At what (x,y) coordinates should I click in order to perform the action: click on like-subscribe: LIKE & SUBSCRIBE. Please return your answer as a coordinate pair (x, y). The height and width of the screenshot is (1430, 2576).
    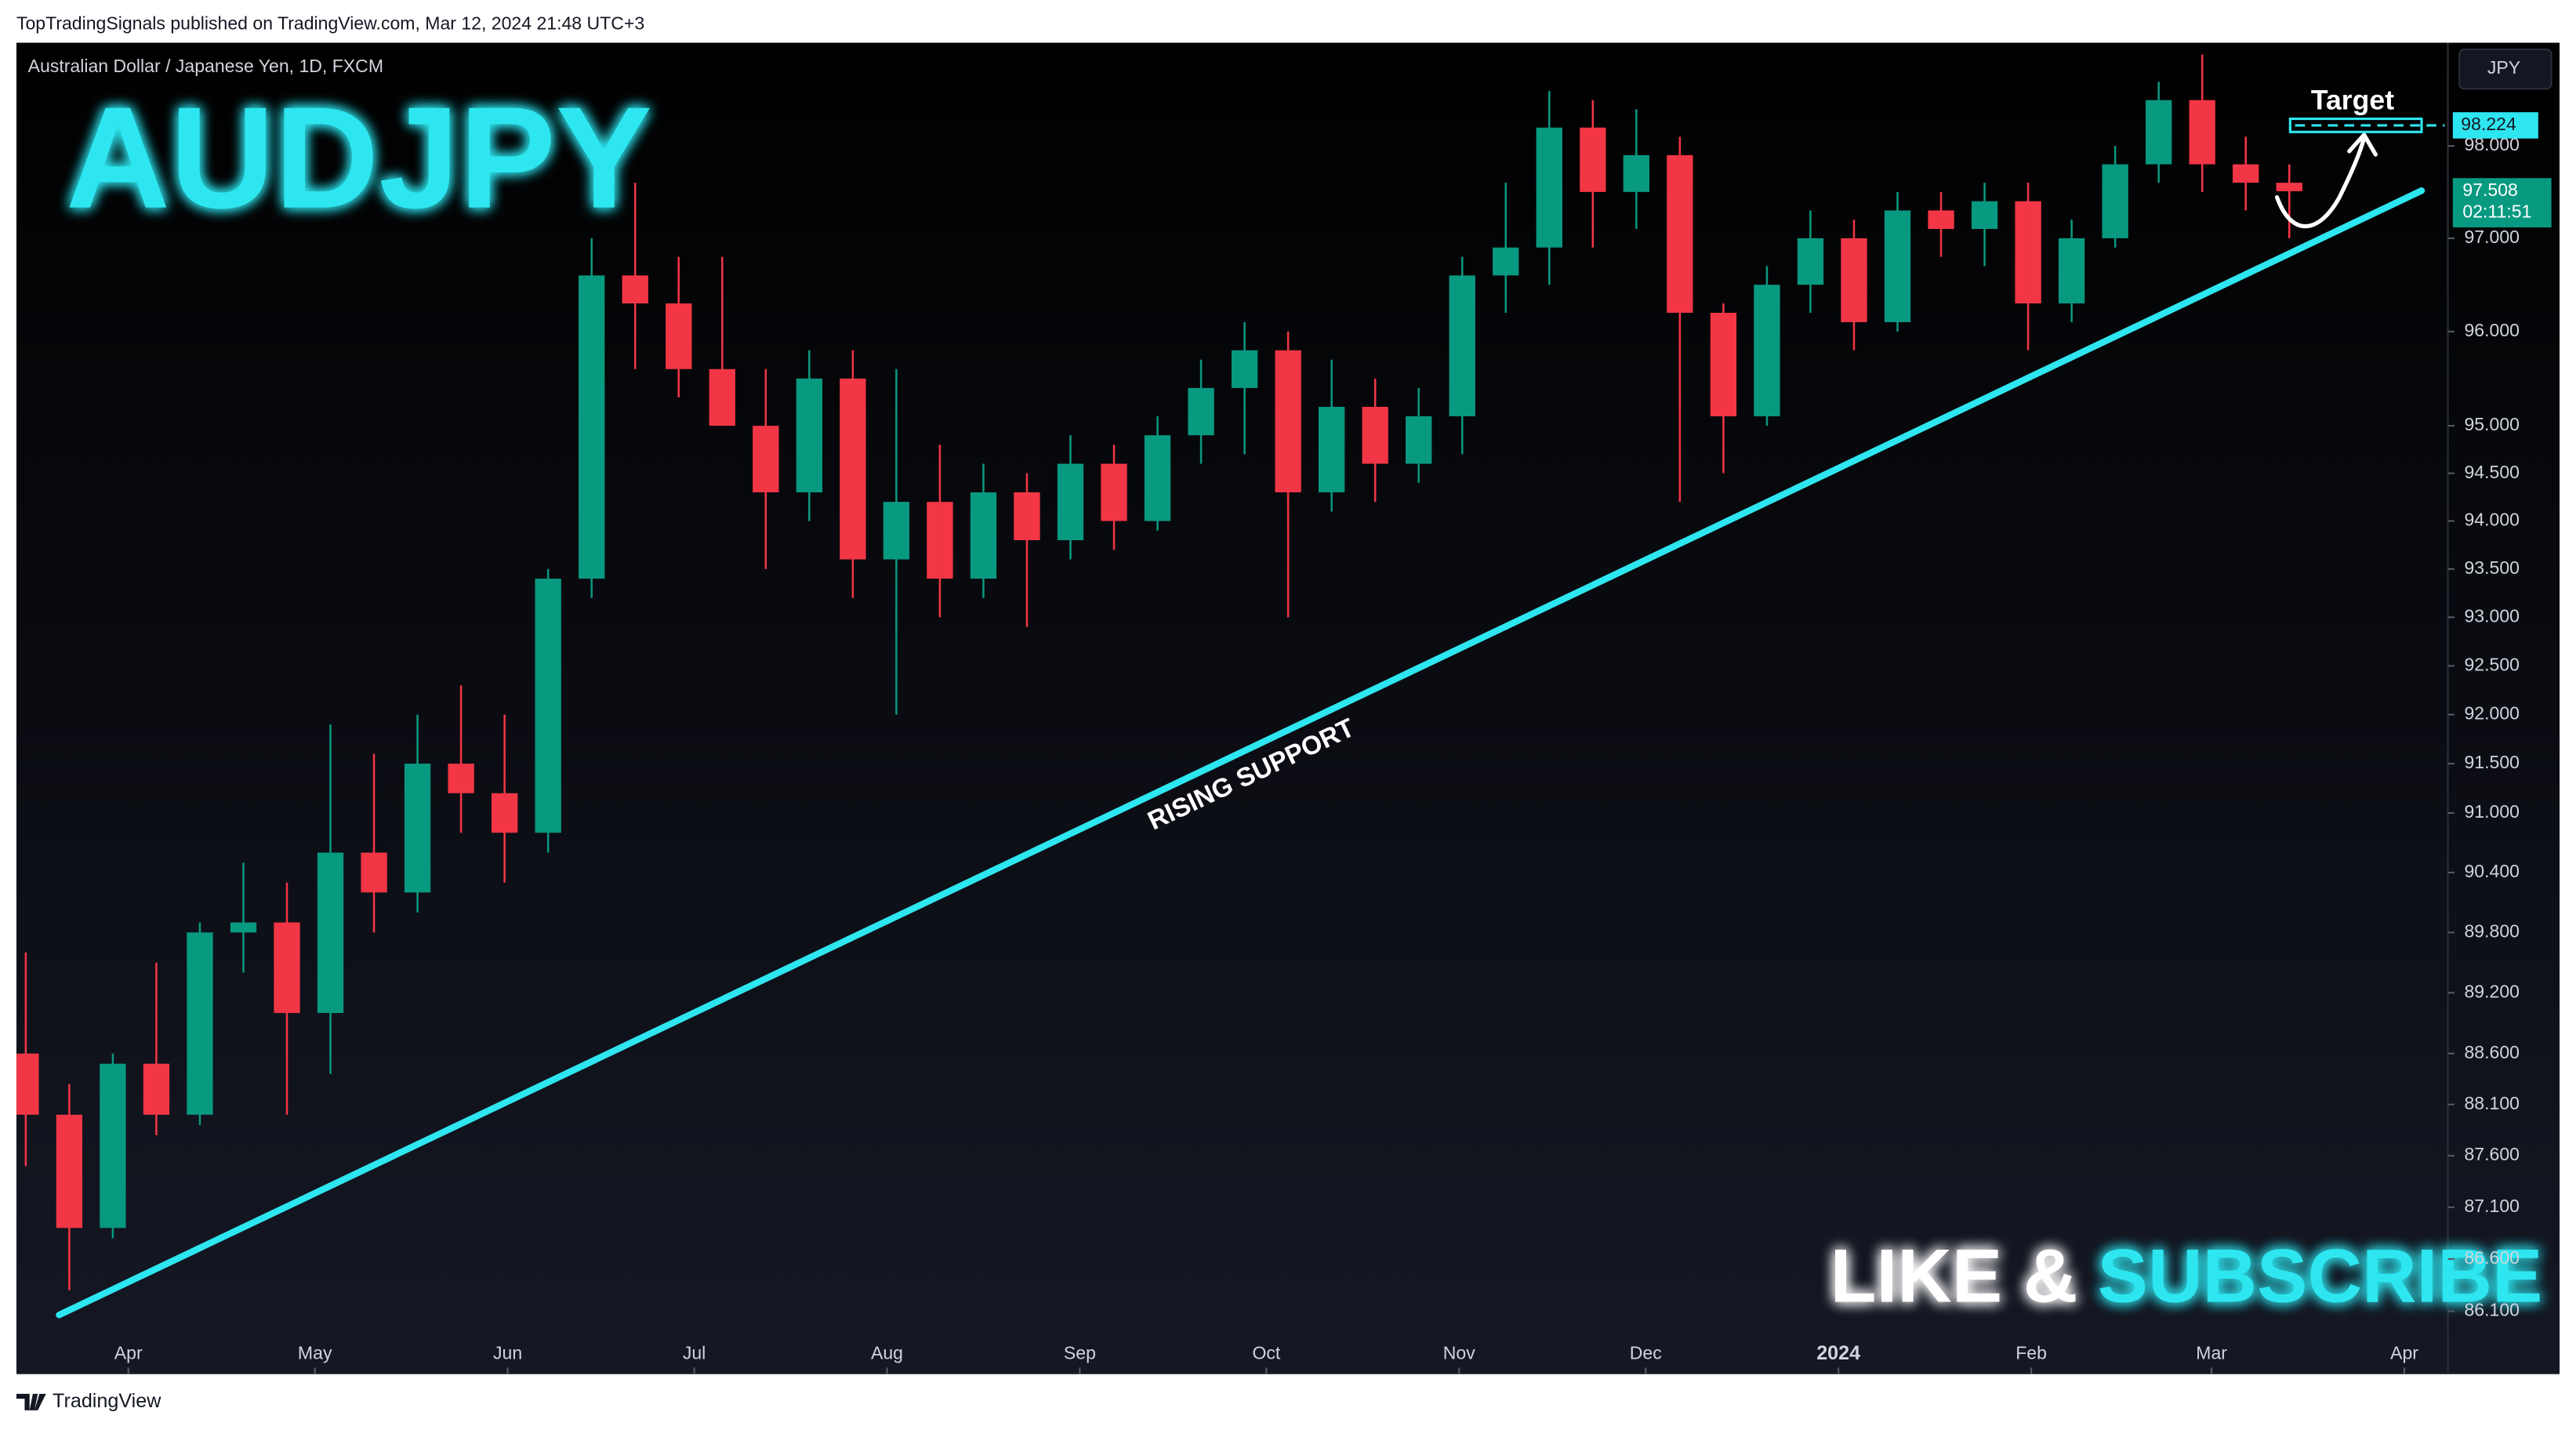
    Looking at the image, I should click on (2186, 1277).